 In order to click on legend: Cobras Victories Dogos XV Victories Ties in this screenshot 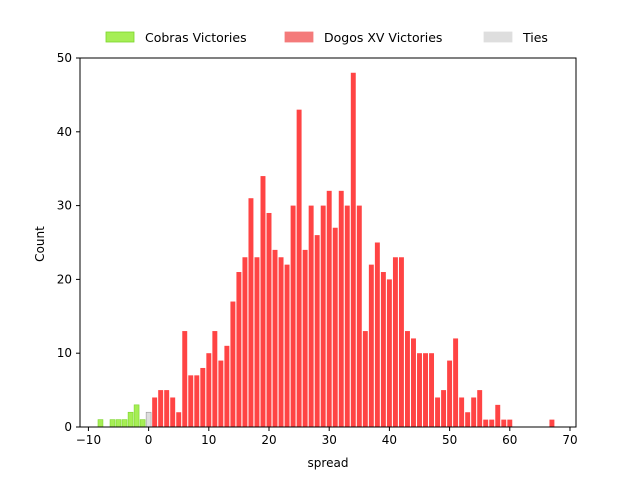, I will do `click(326, 37)`.